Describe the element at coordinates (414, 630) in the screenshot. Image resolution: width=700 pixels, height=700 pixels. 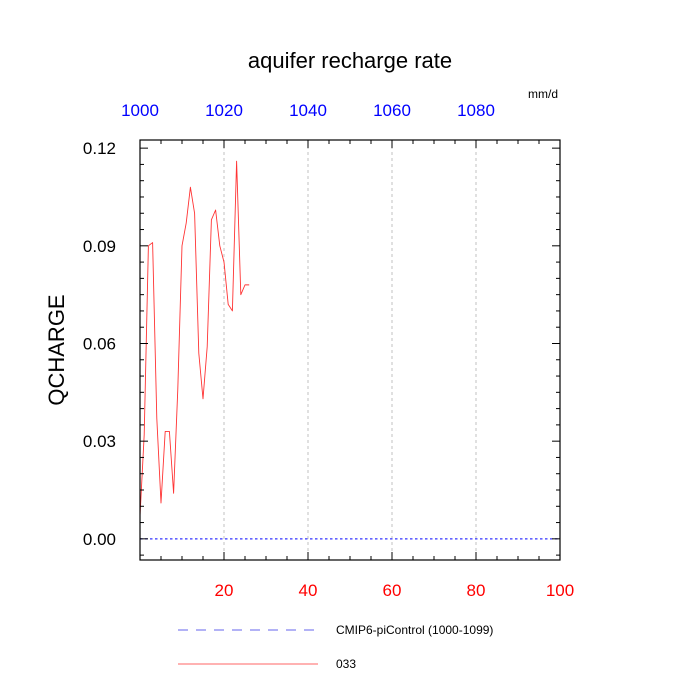
I see `legend-label: CMIP6-piControl (1000-1099)` at that location.